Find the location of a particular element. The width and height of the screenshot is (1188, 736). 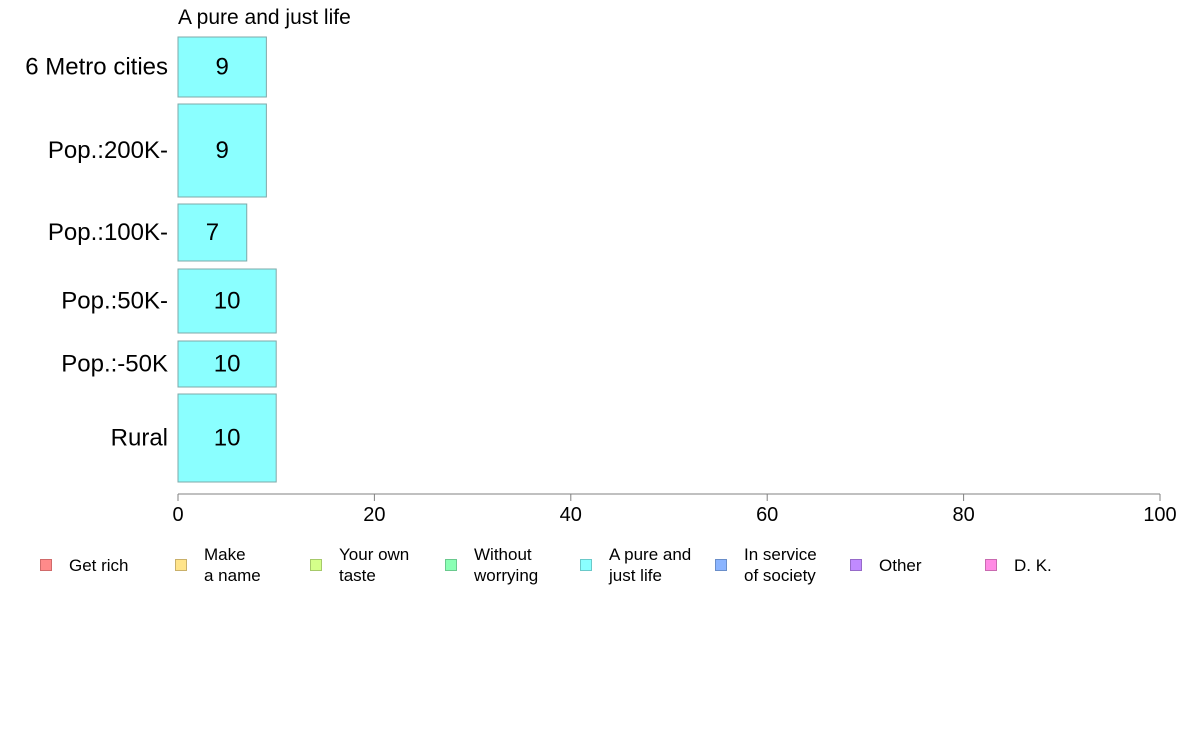

category-label: Pop.:200K- is located at coordinates (108, 150).